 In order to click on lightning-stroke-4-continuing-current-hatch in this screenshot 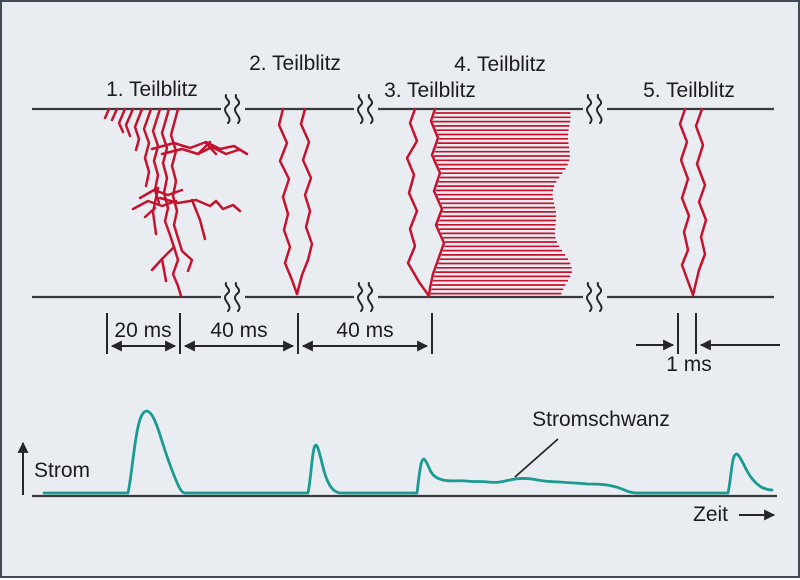, I will do `click(501, 203)`.